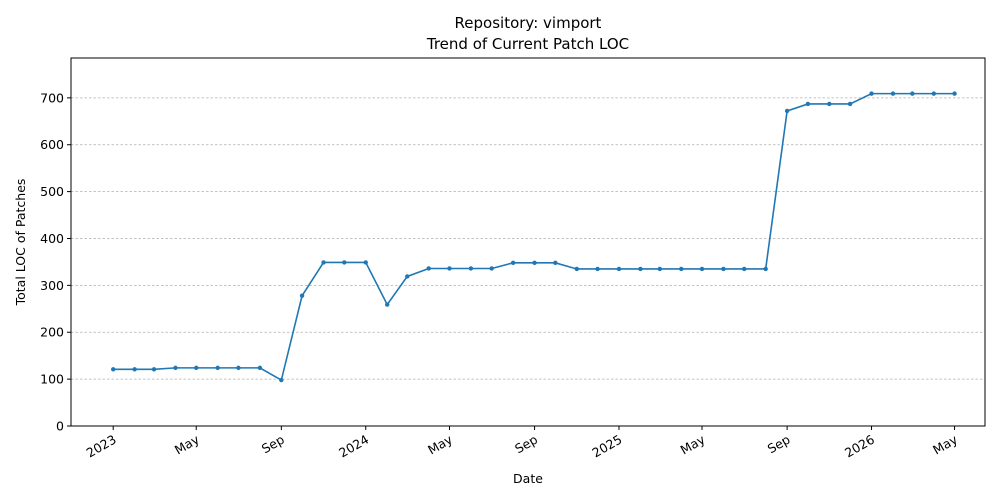 Image resolution: width=1000 pixels, height=500 pixels. I want to click on x-tick-label: 2023, so click(101, 446).